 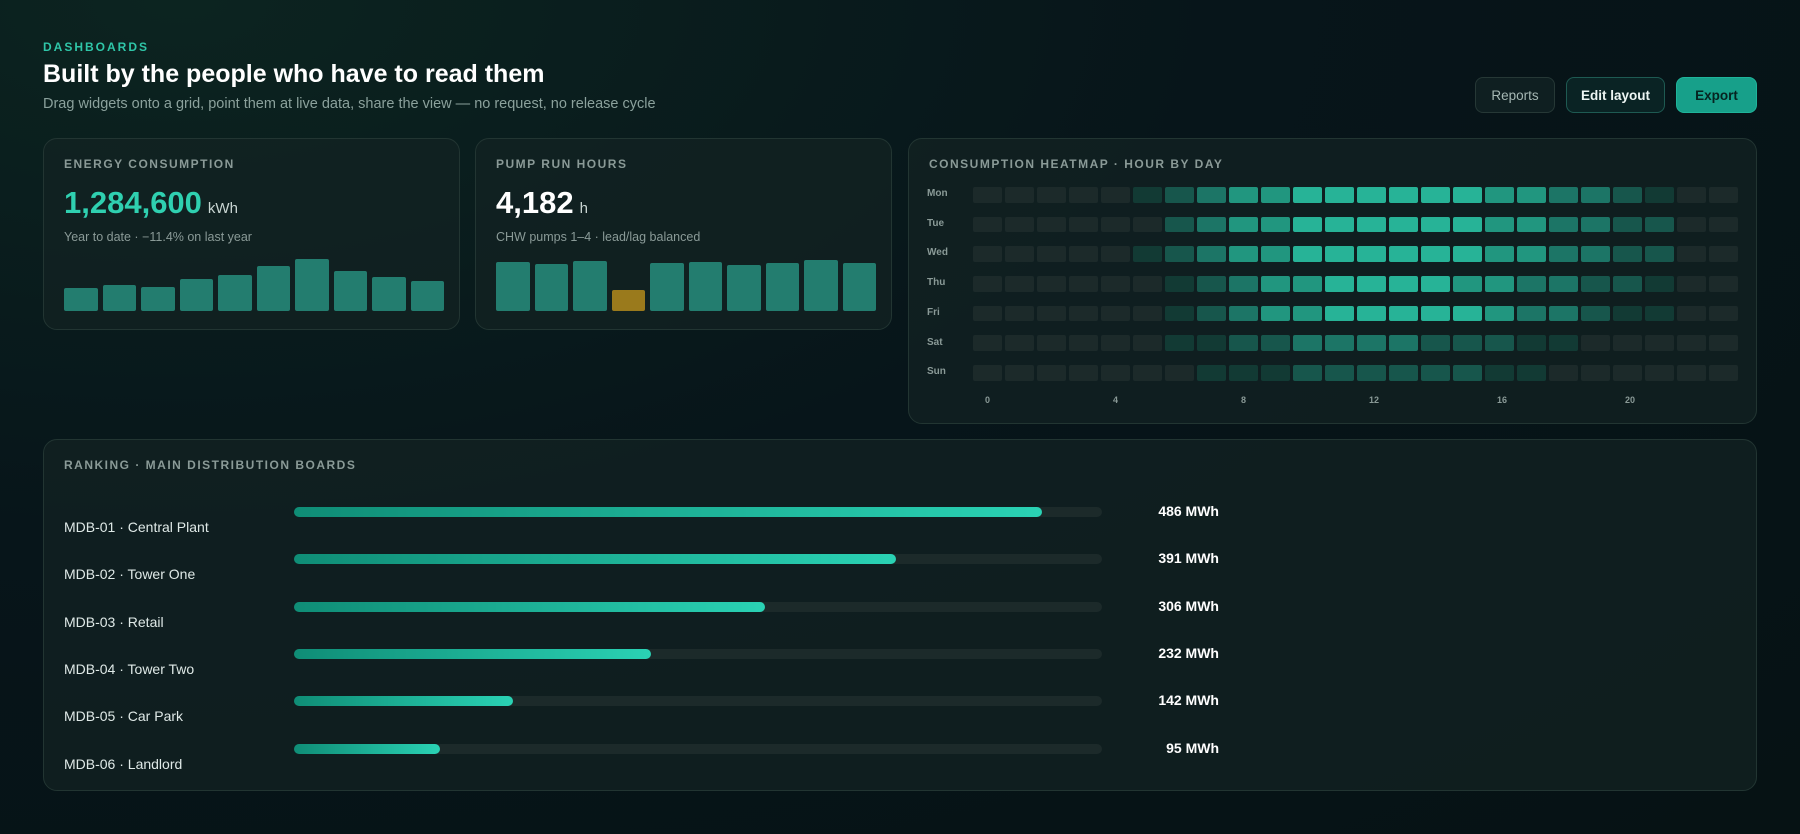 I want to click on heatmap-day-label: Thu, so click(x=936, y=283).